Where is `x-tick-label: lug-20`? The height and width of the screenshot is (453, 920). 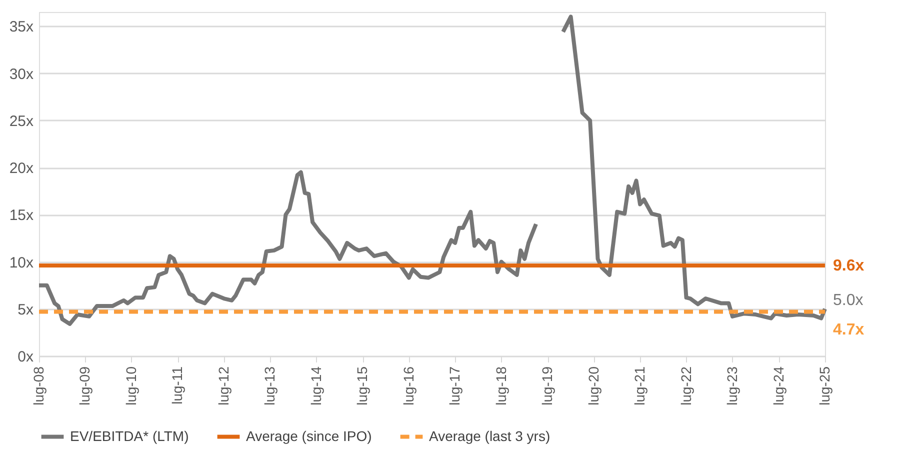
x-tick-label: lug-20 is located at coordinates (593, 386).